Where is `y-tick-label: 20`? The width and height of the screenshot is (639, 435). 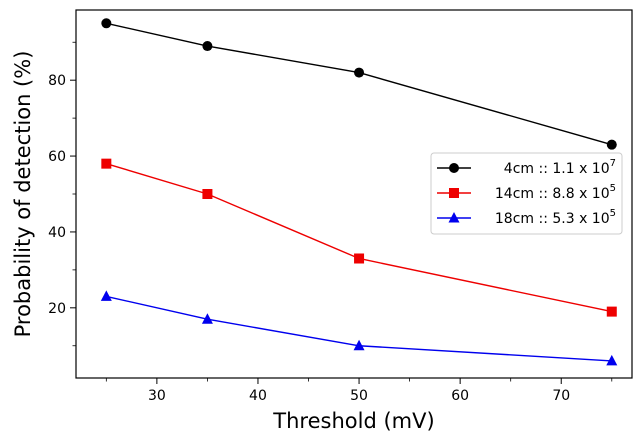 y-tick-label: 20 is located at coordinates (57, 309).